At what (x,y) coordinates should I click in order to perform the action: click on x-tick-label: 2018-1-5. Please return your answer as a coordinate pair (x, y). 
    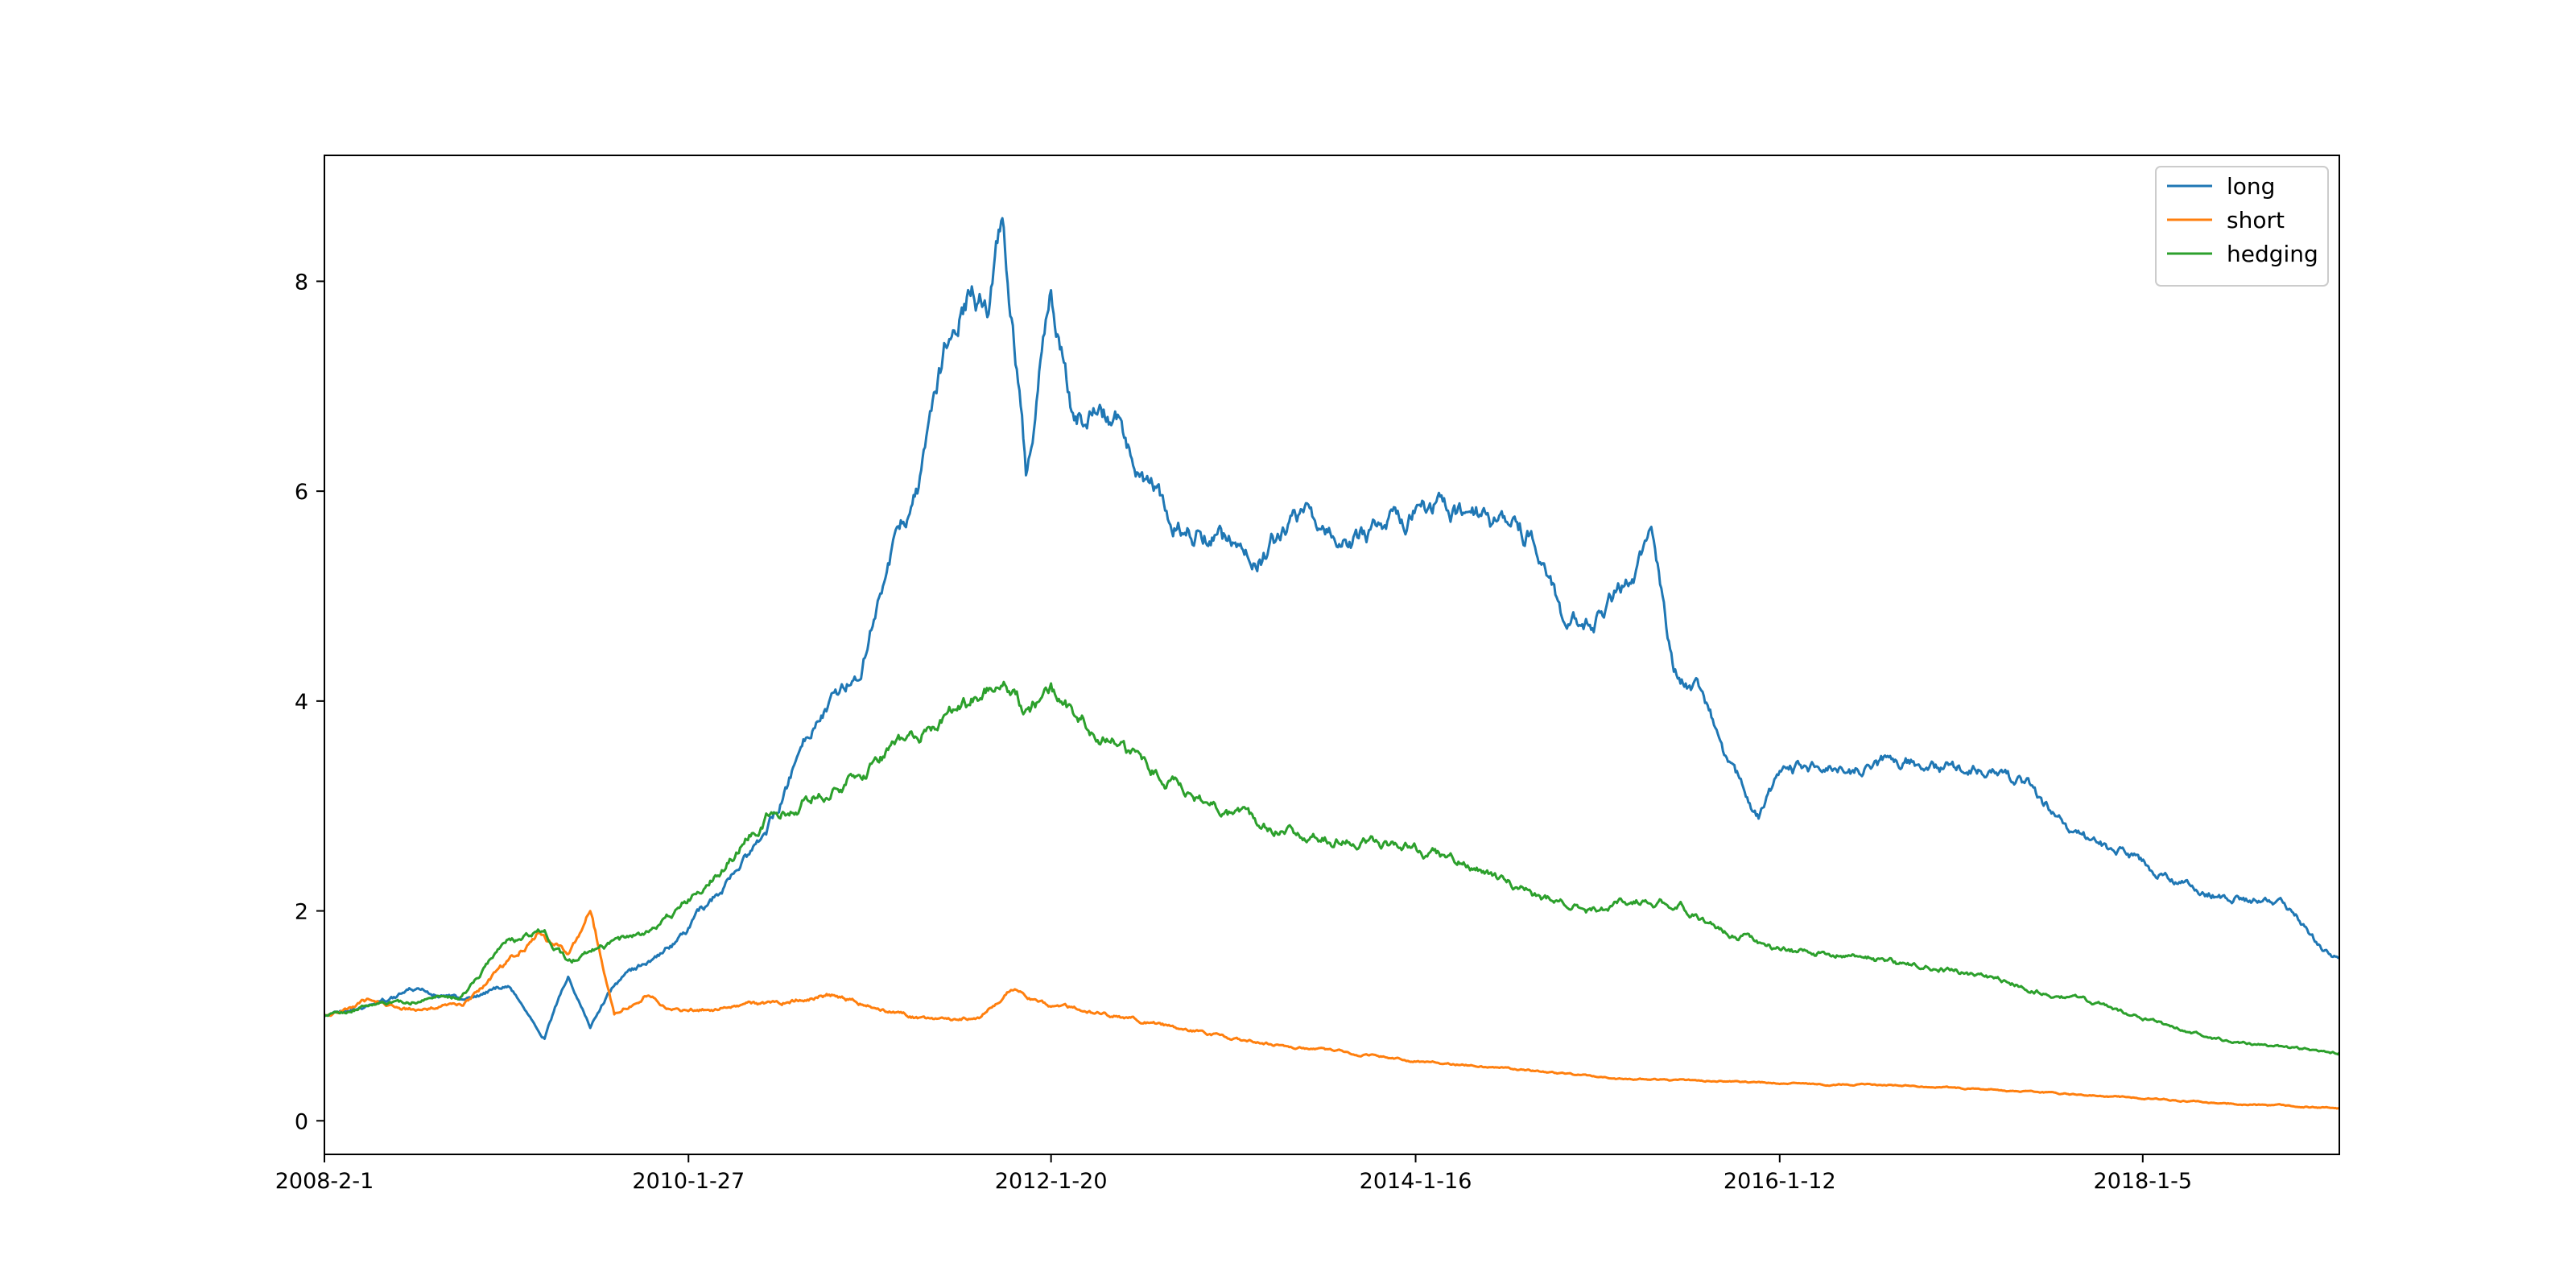
    Looking at the image, I should click on (2143, 1181).